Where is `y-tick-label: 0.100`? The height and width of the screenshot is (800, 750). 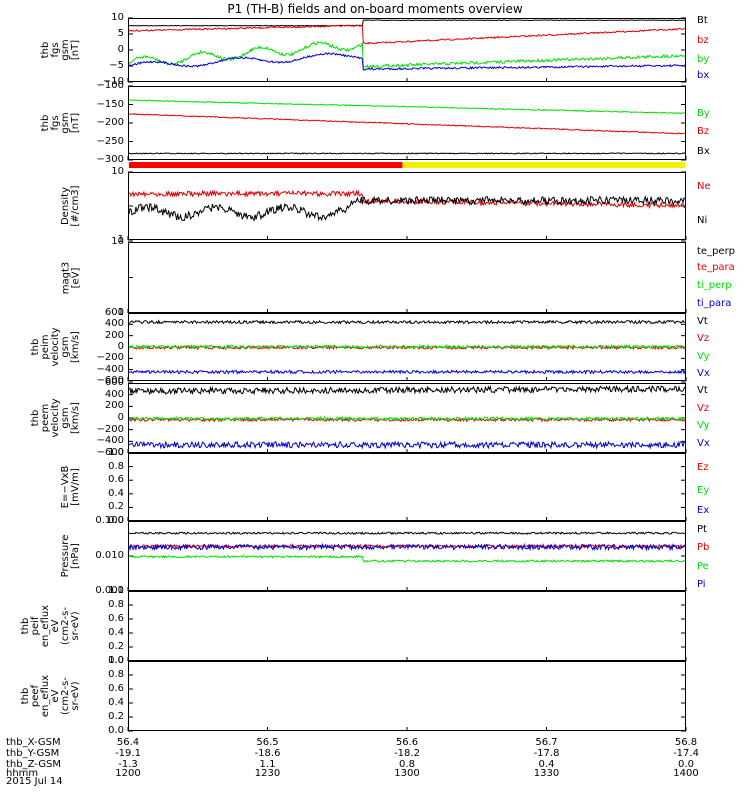 y-tick-label: 0.100 is located at coordinates (109, 520).